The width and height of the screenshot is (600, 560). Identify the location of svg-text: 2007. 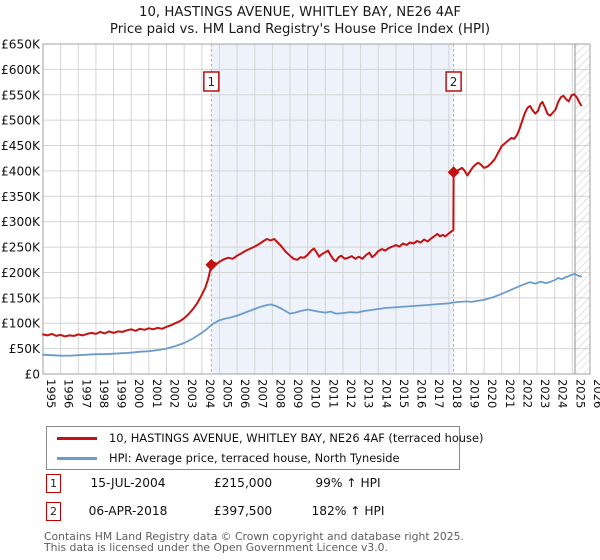
(263, 393).